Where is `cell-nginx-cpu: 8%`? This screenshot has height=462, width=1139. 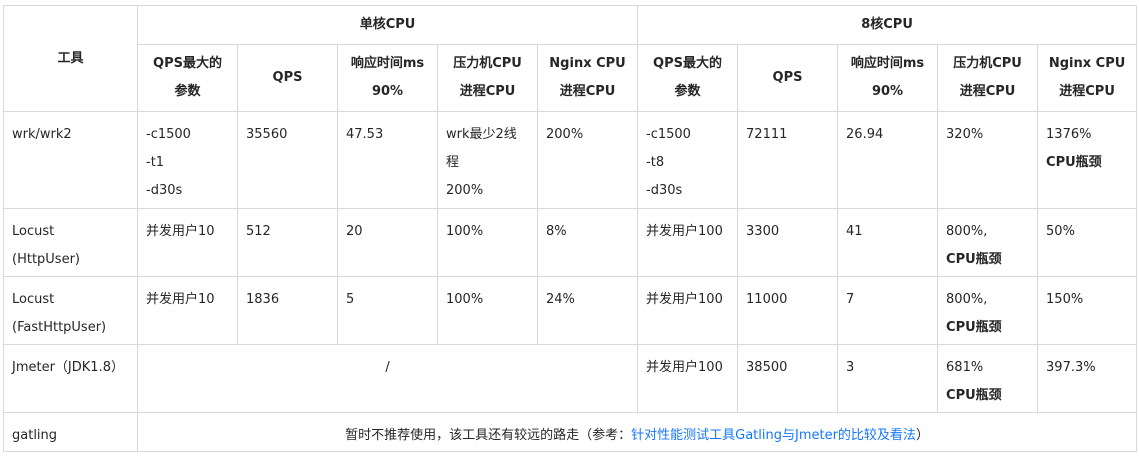
cell-nginx-cpu: 8% is located at coordinates (587, 242).